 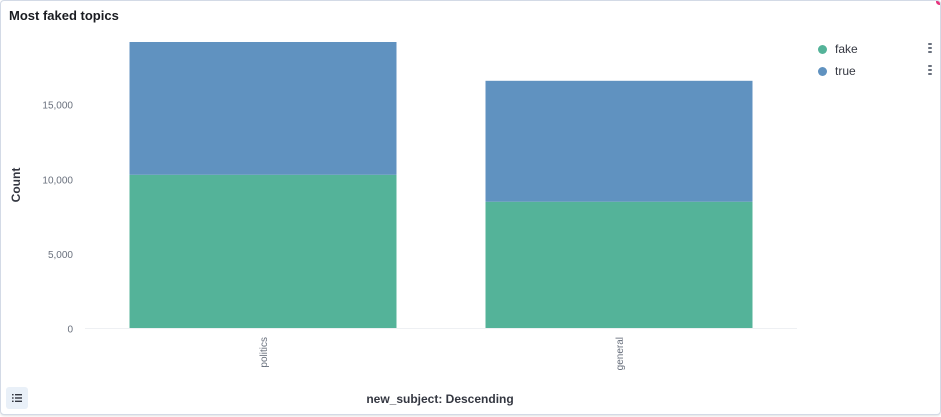 What do you see at coordinates (57, 106) in the screenshot?
I see `y-tick-label: 15,000` at bounding box center [57, 106].